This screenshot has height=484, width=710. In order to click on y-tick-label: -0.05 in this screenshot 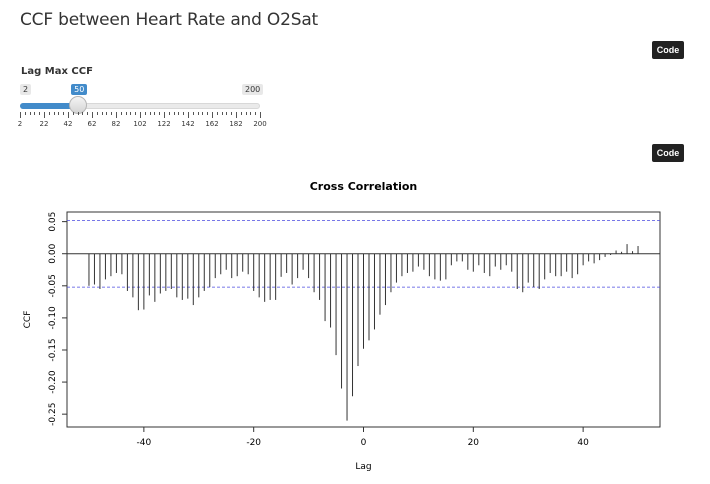, I will do `click(53, 285)`.